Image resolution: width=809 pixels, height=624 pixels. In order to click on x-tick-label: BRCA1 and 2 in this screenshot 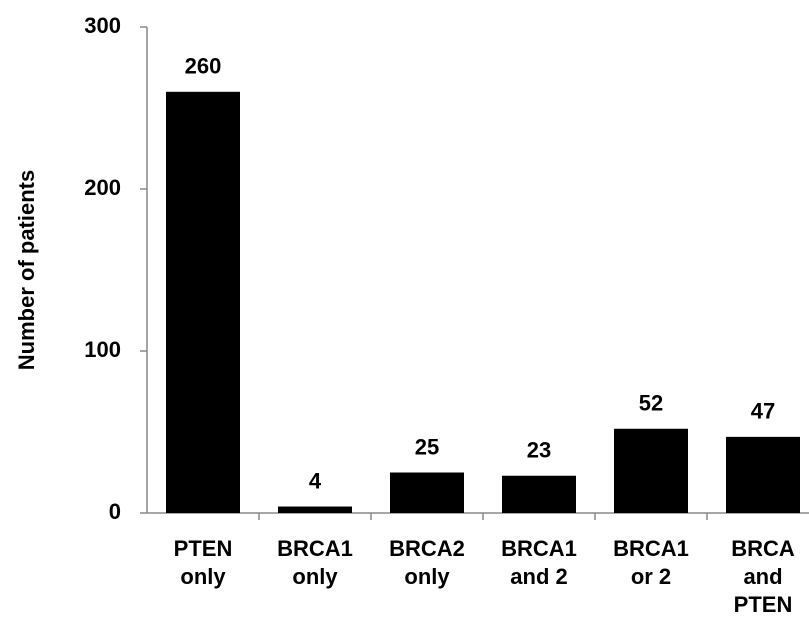, I will do `click(539, 562)`.